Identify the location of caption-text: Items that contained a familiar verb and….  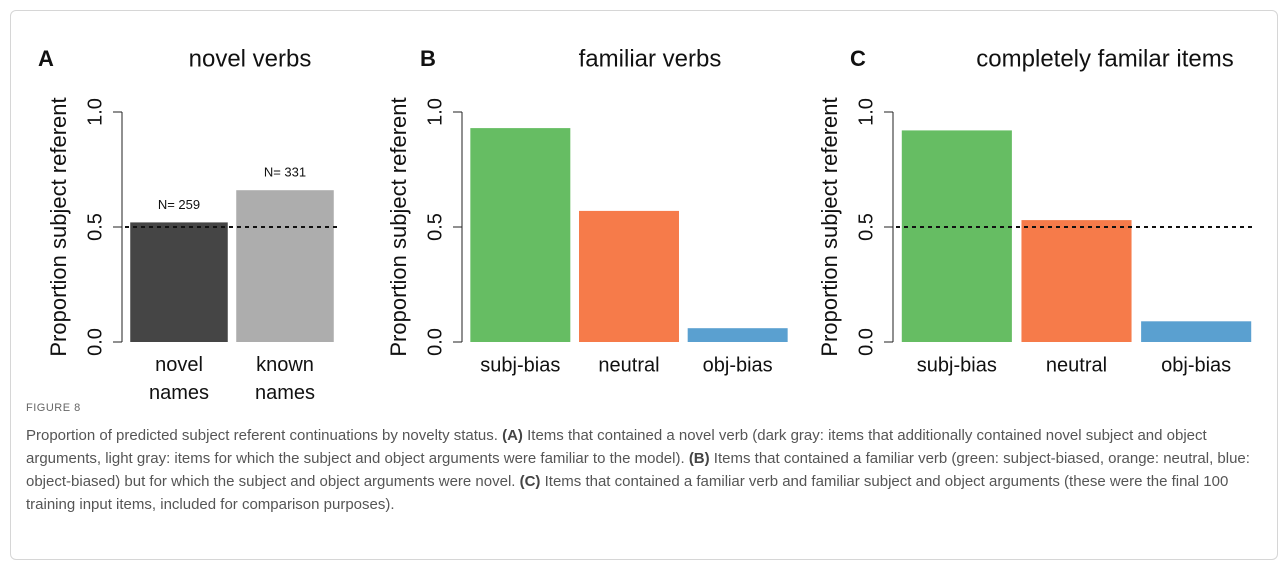
(627, 493).